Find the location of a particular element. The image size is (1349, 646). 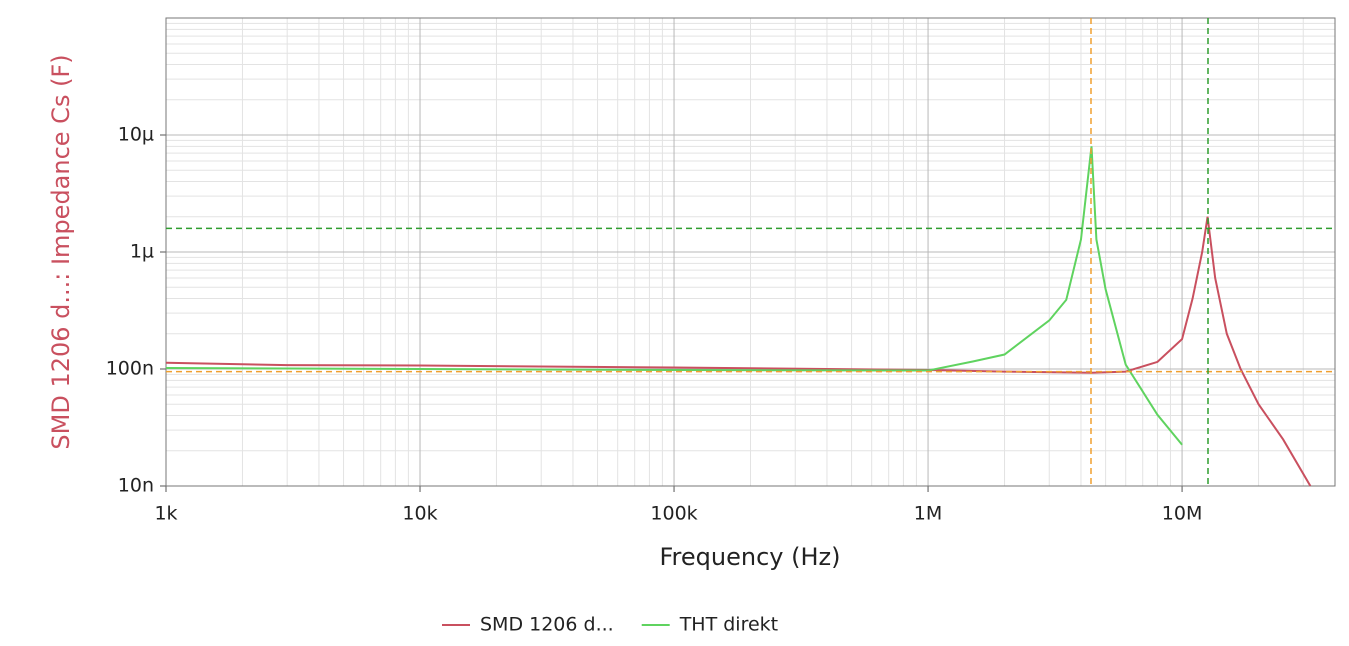

x-tick-label: 100k is located at coordinates (673, 514).